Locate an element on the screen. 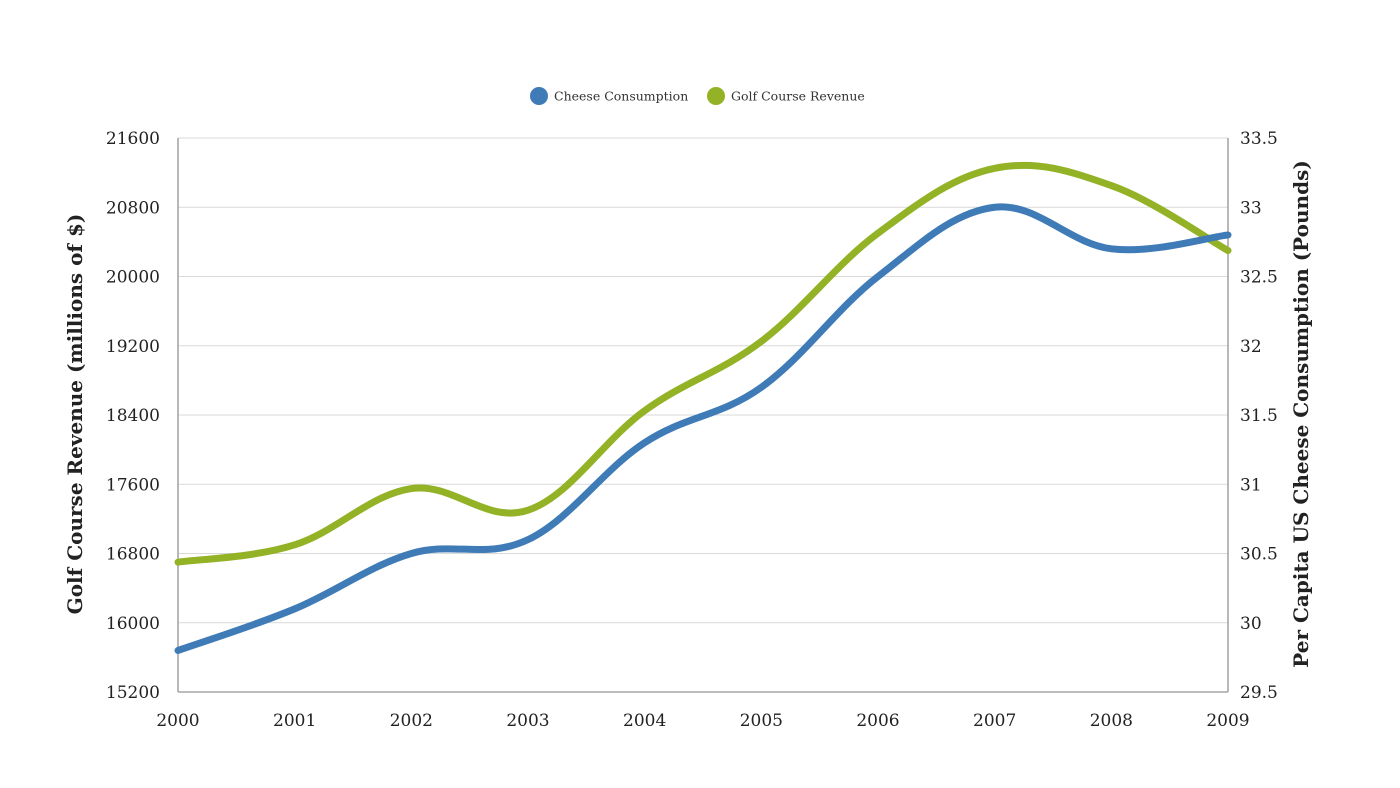 This screenshot has height=788, width=1400. legend-label: Cheese Consumption is located at coordinates (621, 96).